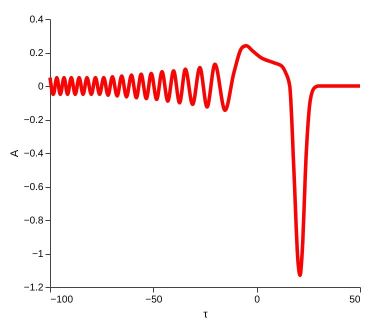 The width and height of the screenshot is (382, 327). What do you see at coordinates (34, 120) in the screenshot?
I see `y-tick-label: −0.2` at bounding box center [34, 120].